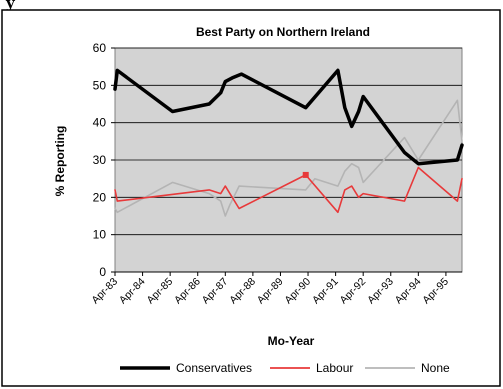 The height and width of the screenshot is (389, 503). What do you see at coordinates (60, 161) in the screenshot?
I see `y-axis-label: % Reporting` at bounding box center [60, 161].